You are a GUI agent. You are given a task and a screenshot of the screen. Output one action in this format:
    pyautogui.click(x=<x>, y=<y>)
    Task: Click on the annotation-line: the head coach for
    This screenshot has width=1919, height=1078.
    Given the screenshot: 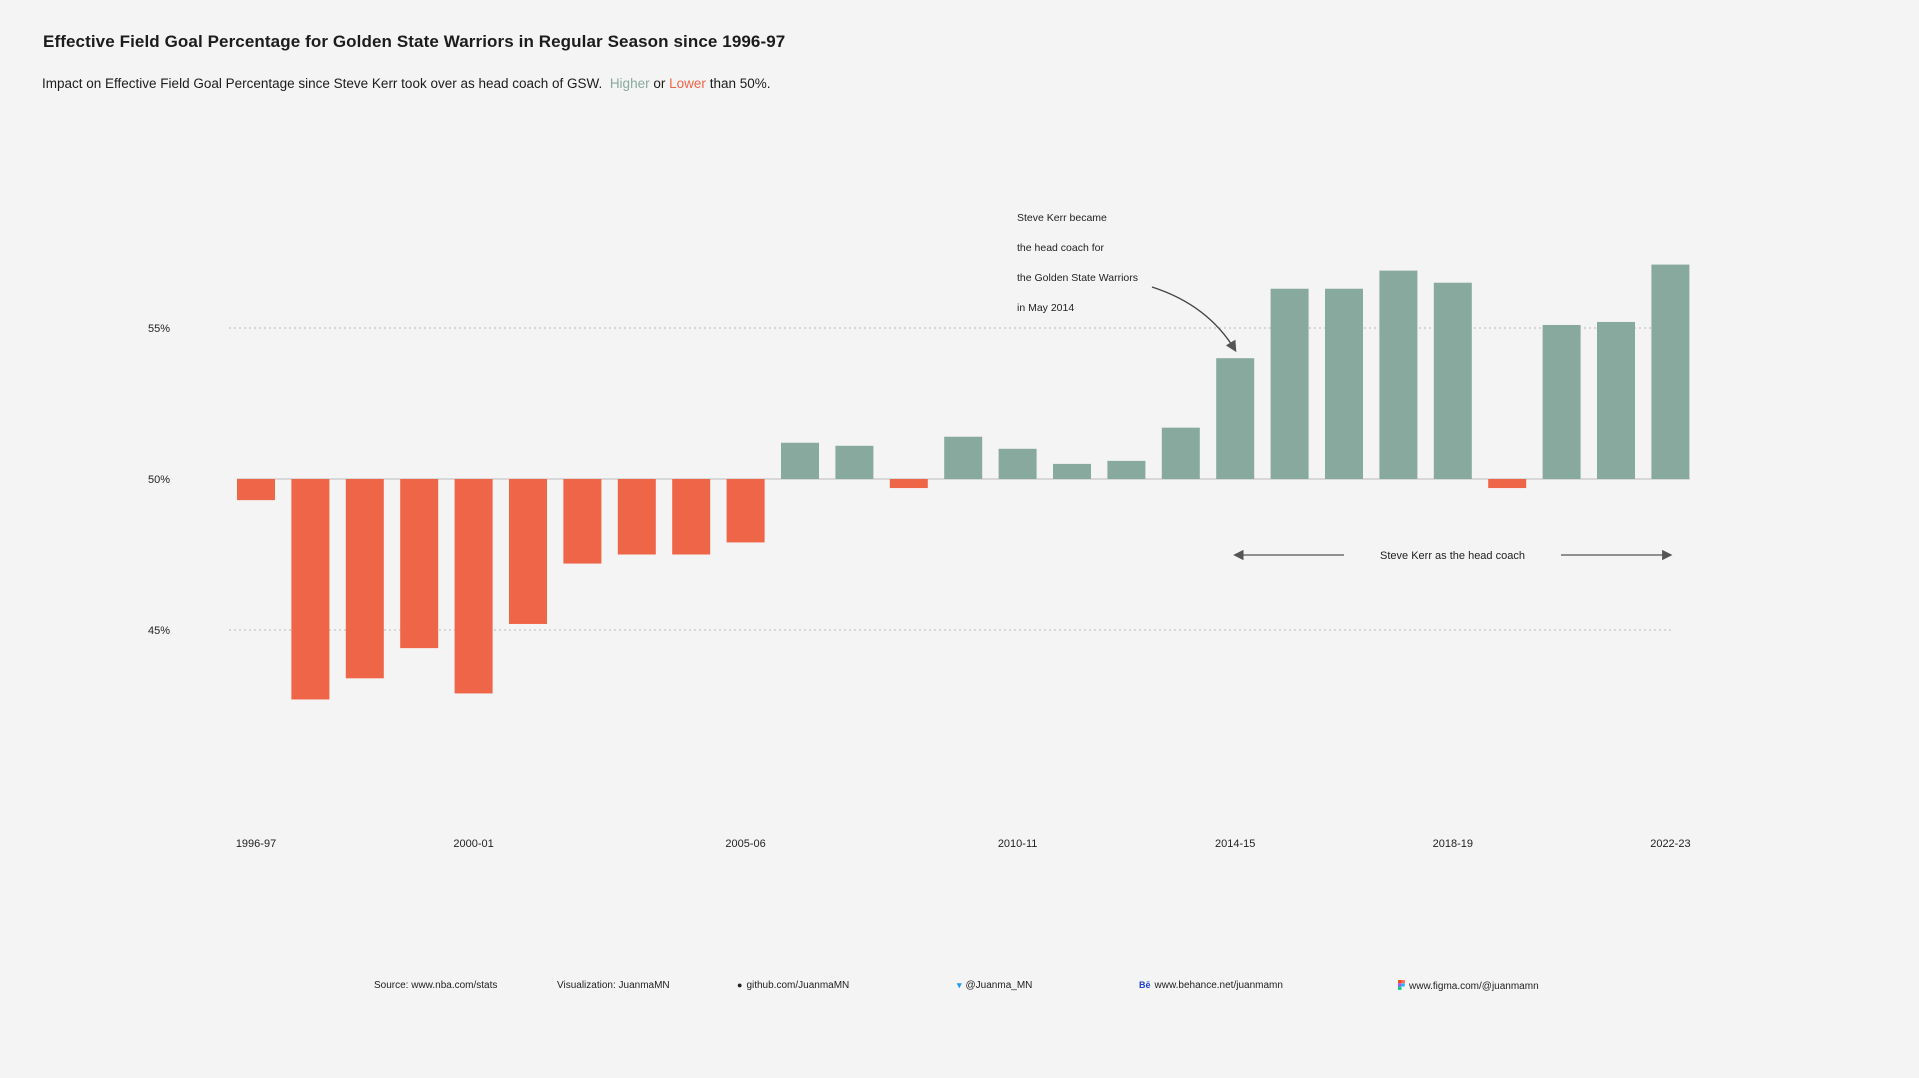 What is the action you would take?
    pyautogui.click(x=1060, y=248)
    